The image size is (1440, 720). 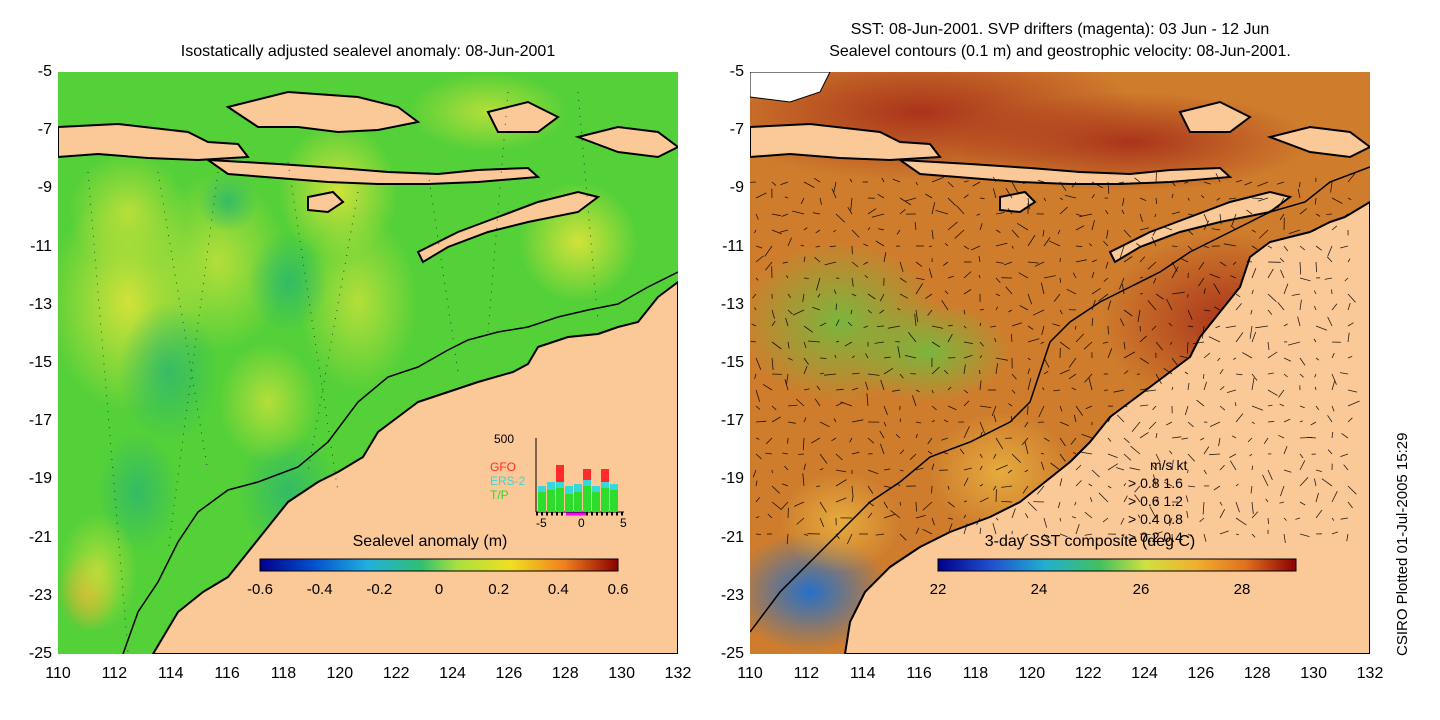 What do you see at coordinates (1313, 673) in the screenshot?
I see `right-lon-tick: 130` at bounding box center [1313, 673].